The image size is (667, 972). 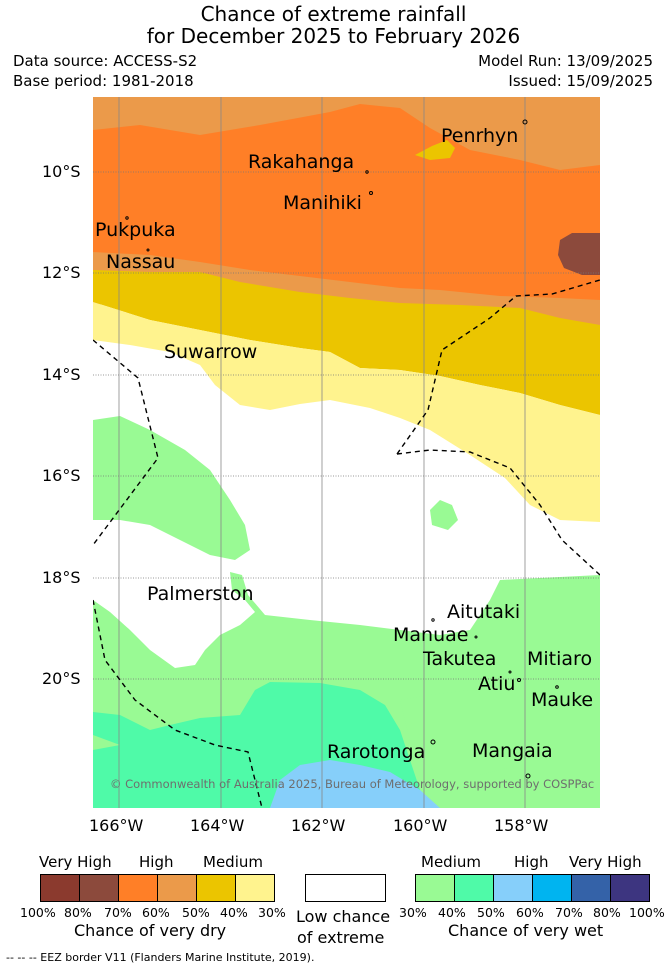 I want to click on wet-legend-high: High, so click(x=531, y=862).